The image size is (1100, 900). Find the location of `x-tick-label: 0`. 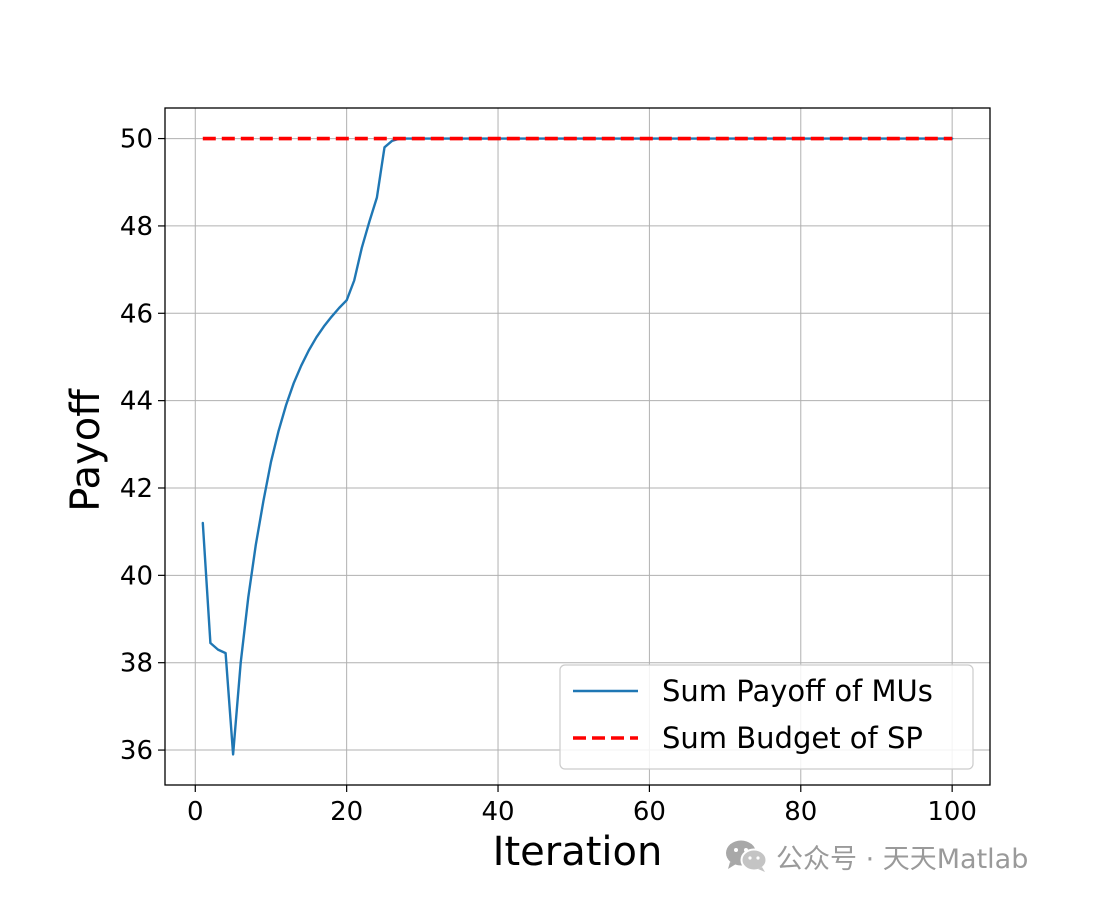

x-tick-label: 0 is located at coordinates (195, 812).